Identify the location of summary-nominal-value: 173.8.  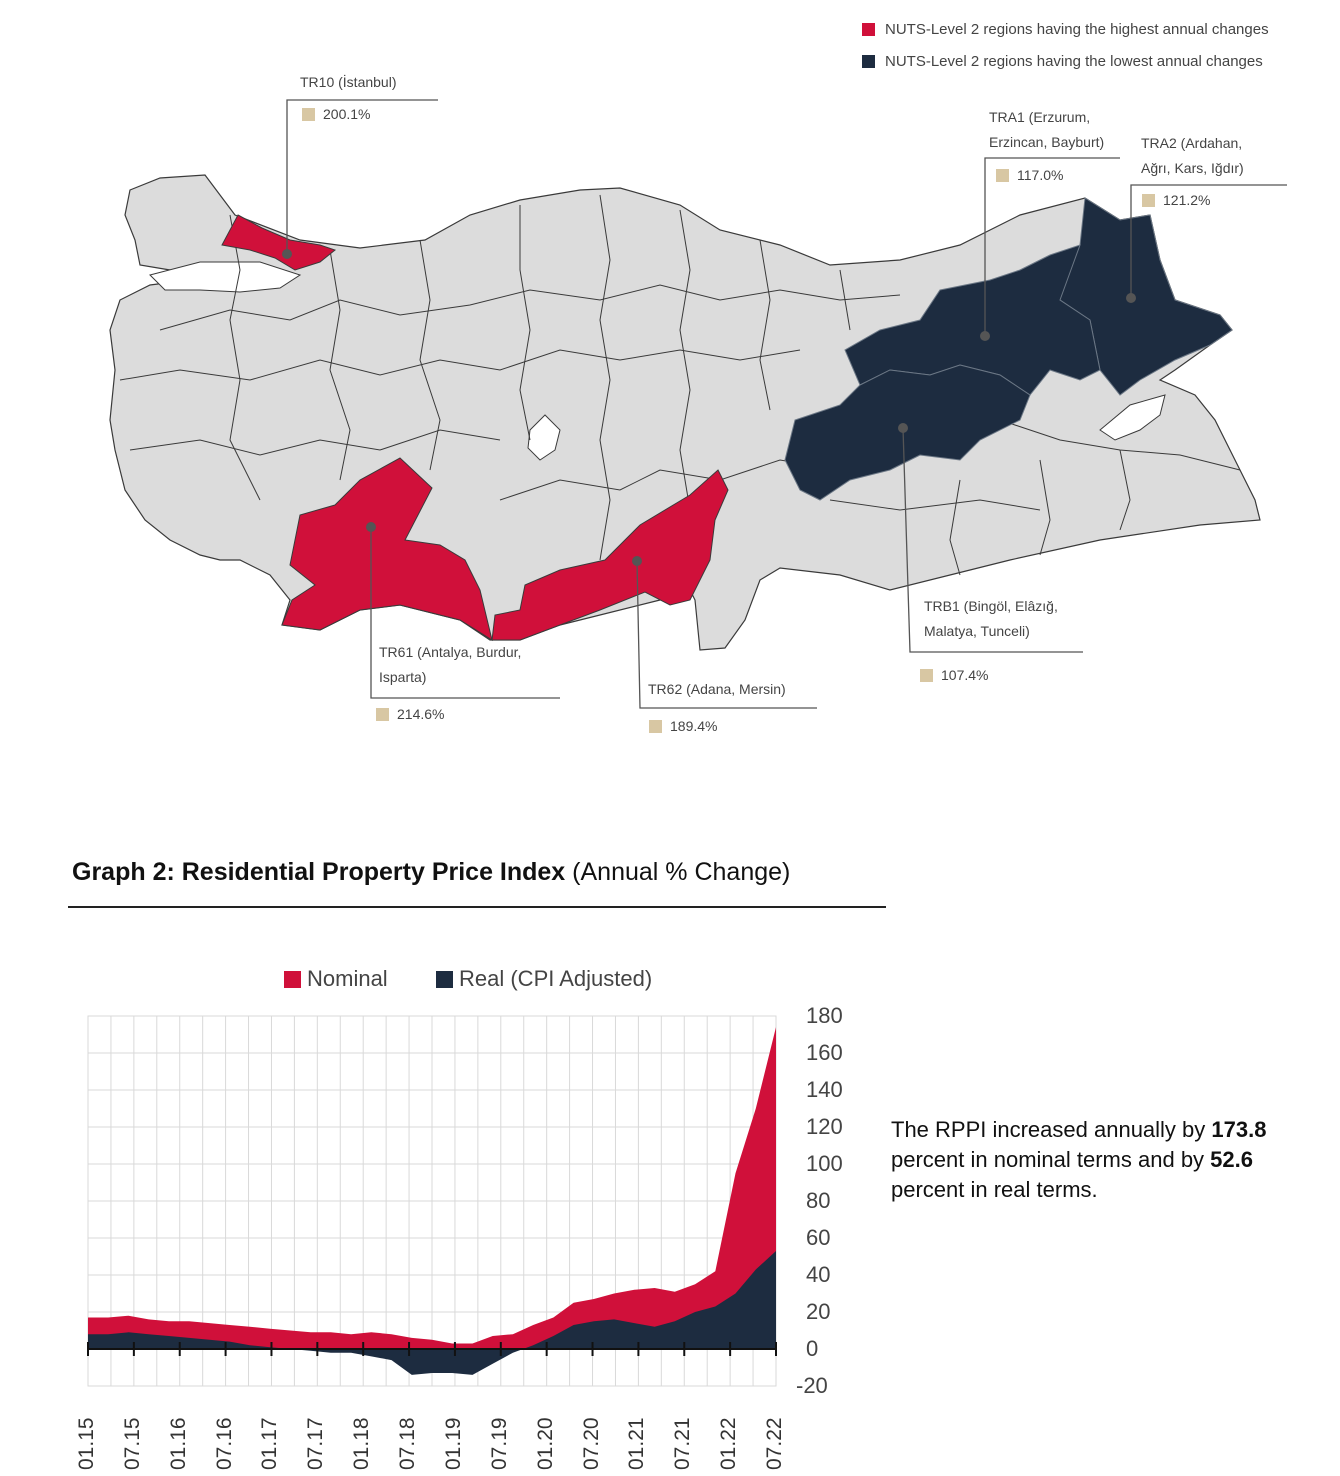
(1239, 1129).